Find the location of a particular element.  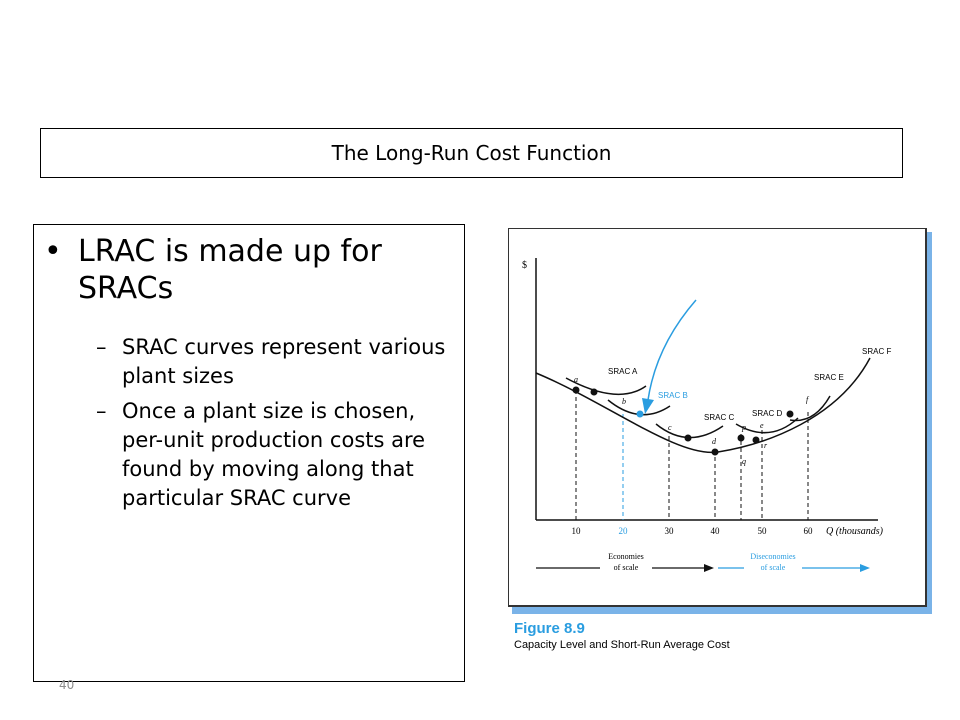

highlight-arrow is located at coordinates (672, 350).